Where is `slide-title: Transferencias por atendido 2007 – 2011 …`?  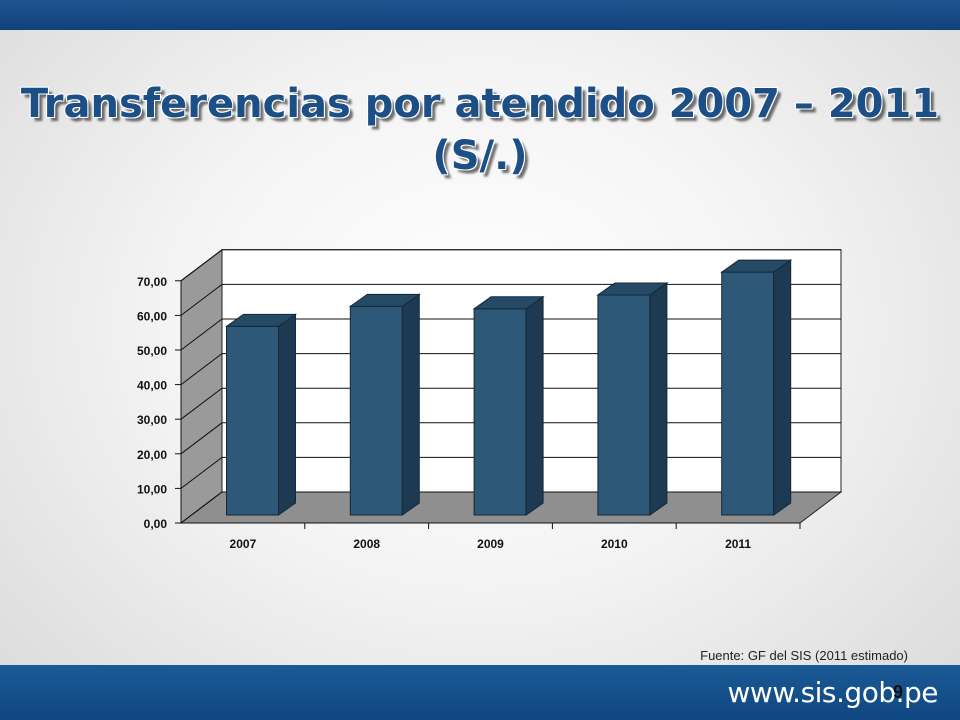 slide-title: Transferencias por atendido 2007 – 2011 … is located at coordinates (480, 130).